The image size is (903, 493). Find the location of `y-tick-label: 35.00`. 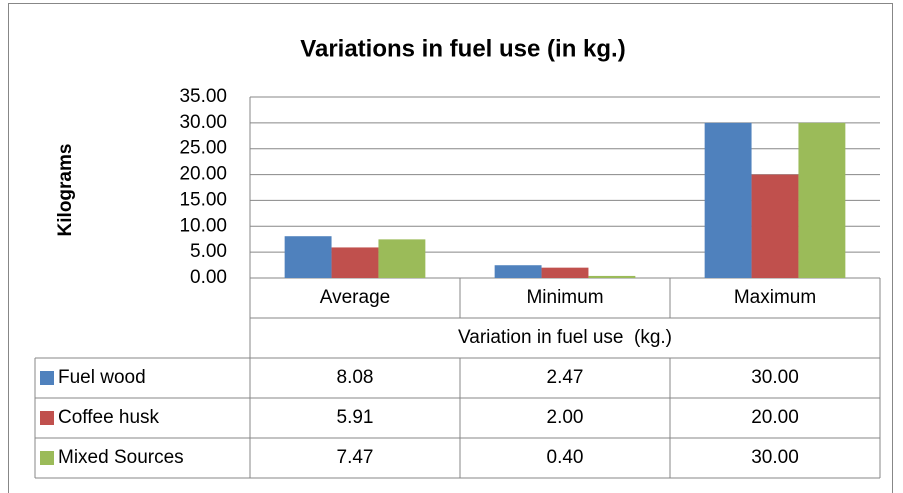

y-tick-label: 35.00 is located at coordinates (203, 96).